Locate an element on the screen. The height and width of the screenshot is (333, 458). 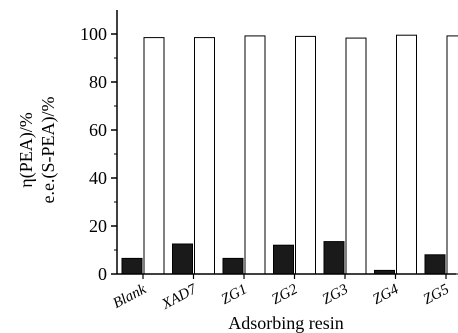
y-tick-label: 60 is located at coordinates (98, 130).